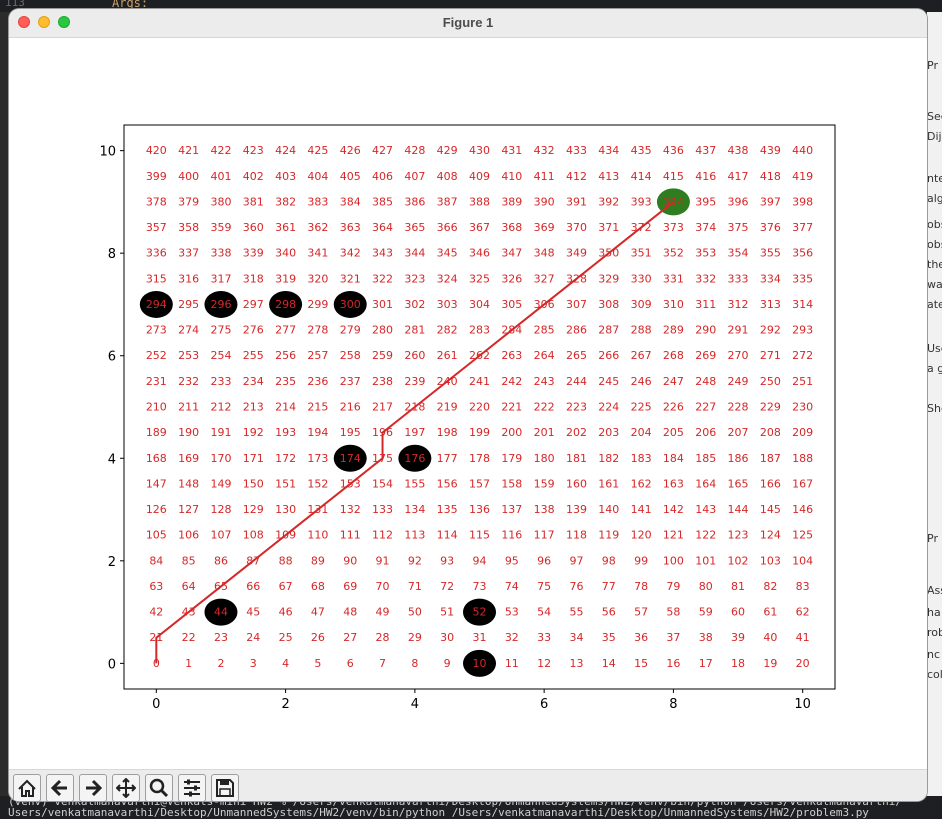 The width and height of the screenshot is (942, 819). I want to click on background-snippet: Sho, so click(934, 408).